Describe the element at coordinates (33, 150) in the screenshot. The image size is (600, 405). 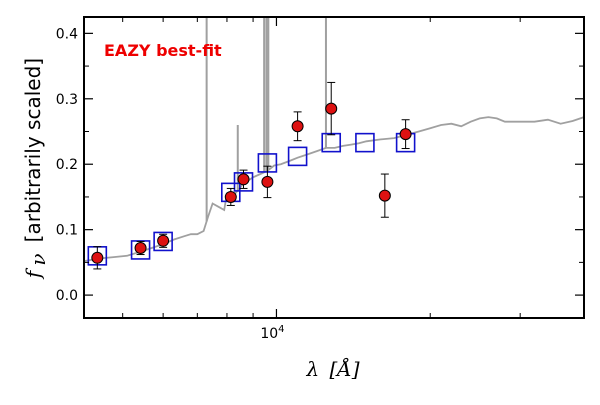
I see `y-axis-text: [arbitrarily scaled]` at that location.